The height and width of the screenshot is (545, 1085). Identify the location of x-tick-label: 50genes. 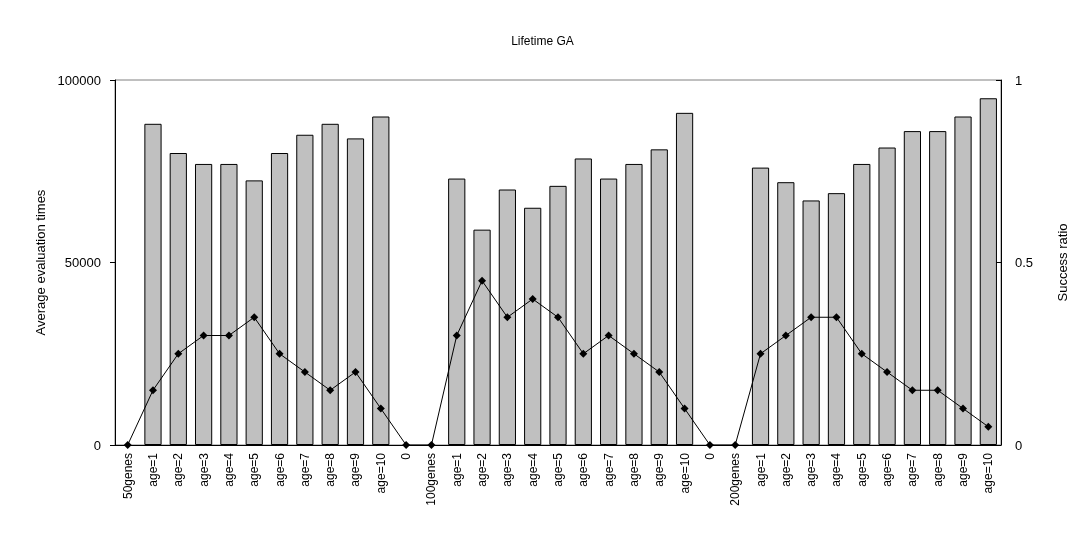
(127, 476).